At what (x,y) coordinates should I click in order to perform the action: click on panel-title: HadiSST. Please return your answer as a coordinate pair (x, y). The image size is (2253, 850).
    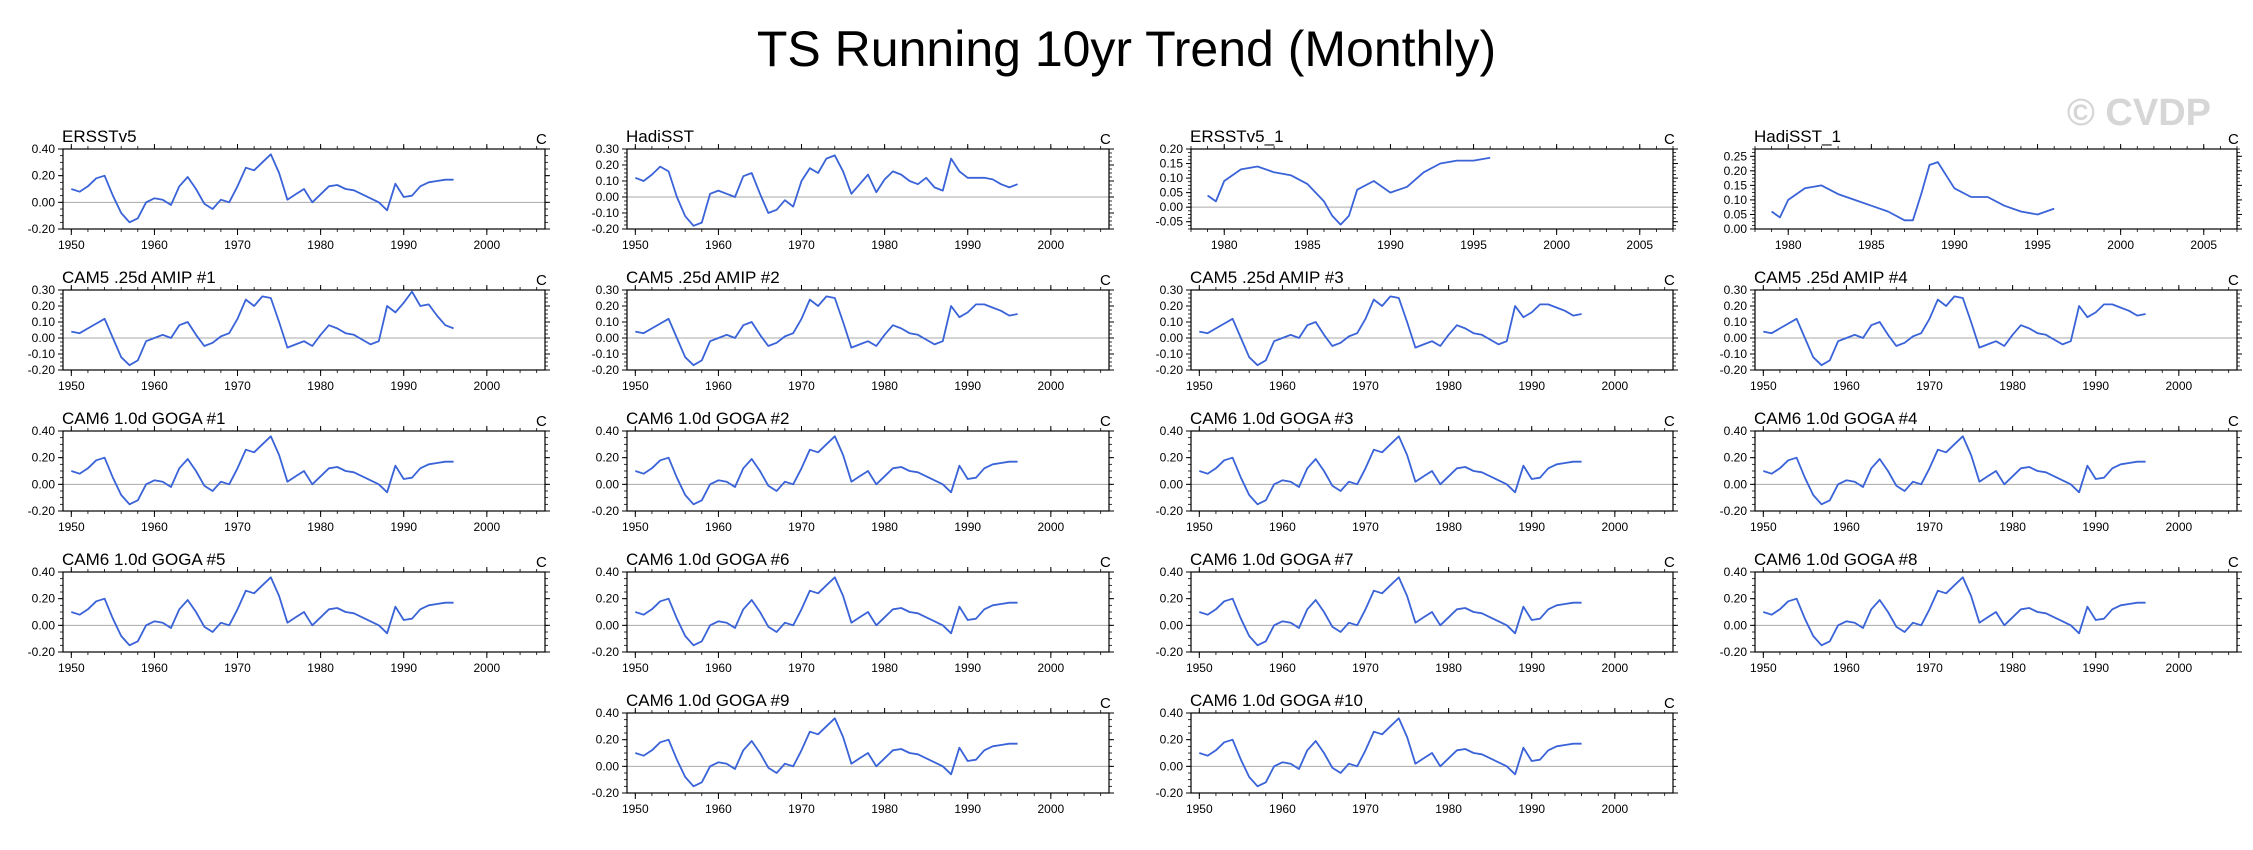
    Looking at the image, I should click on (660, 136).